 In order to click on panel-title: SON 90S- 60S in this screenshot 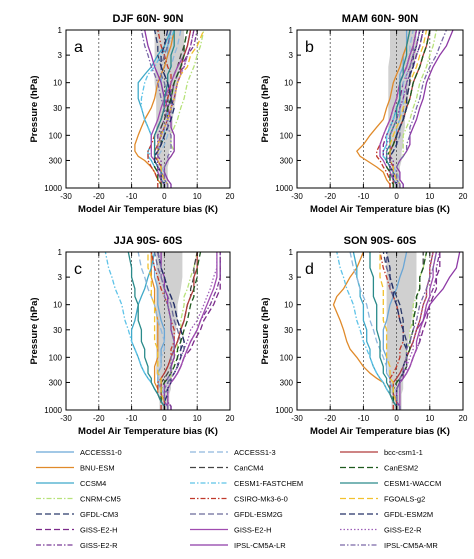, I will do `click(380, 241)`.